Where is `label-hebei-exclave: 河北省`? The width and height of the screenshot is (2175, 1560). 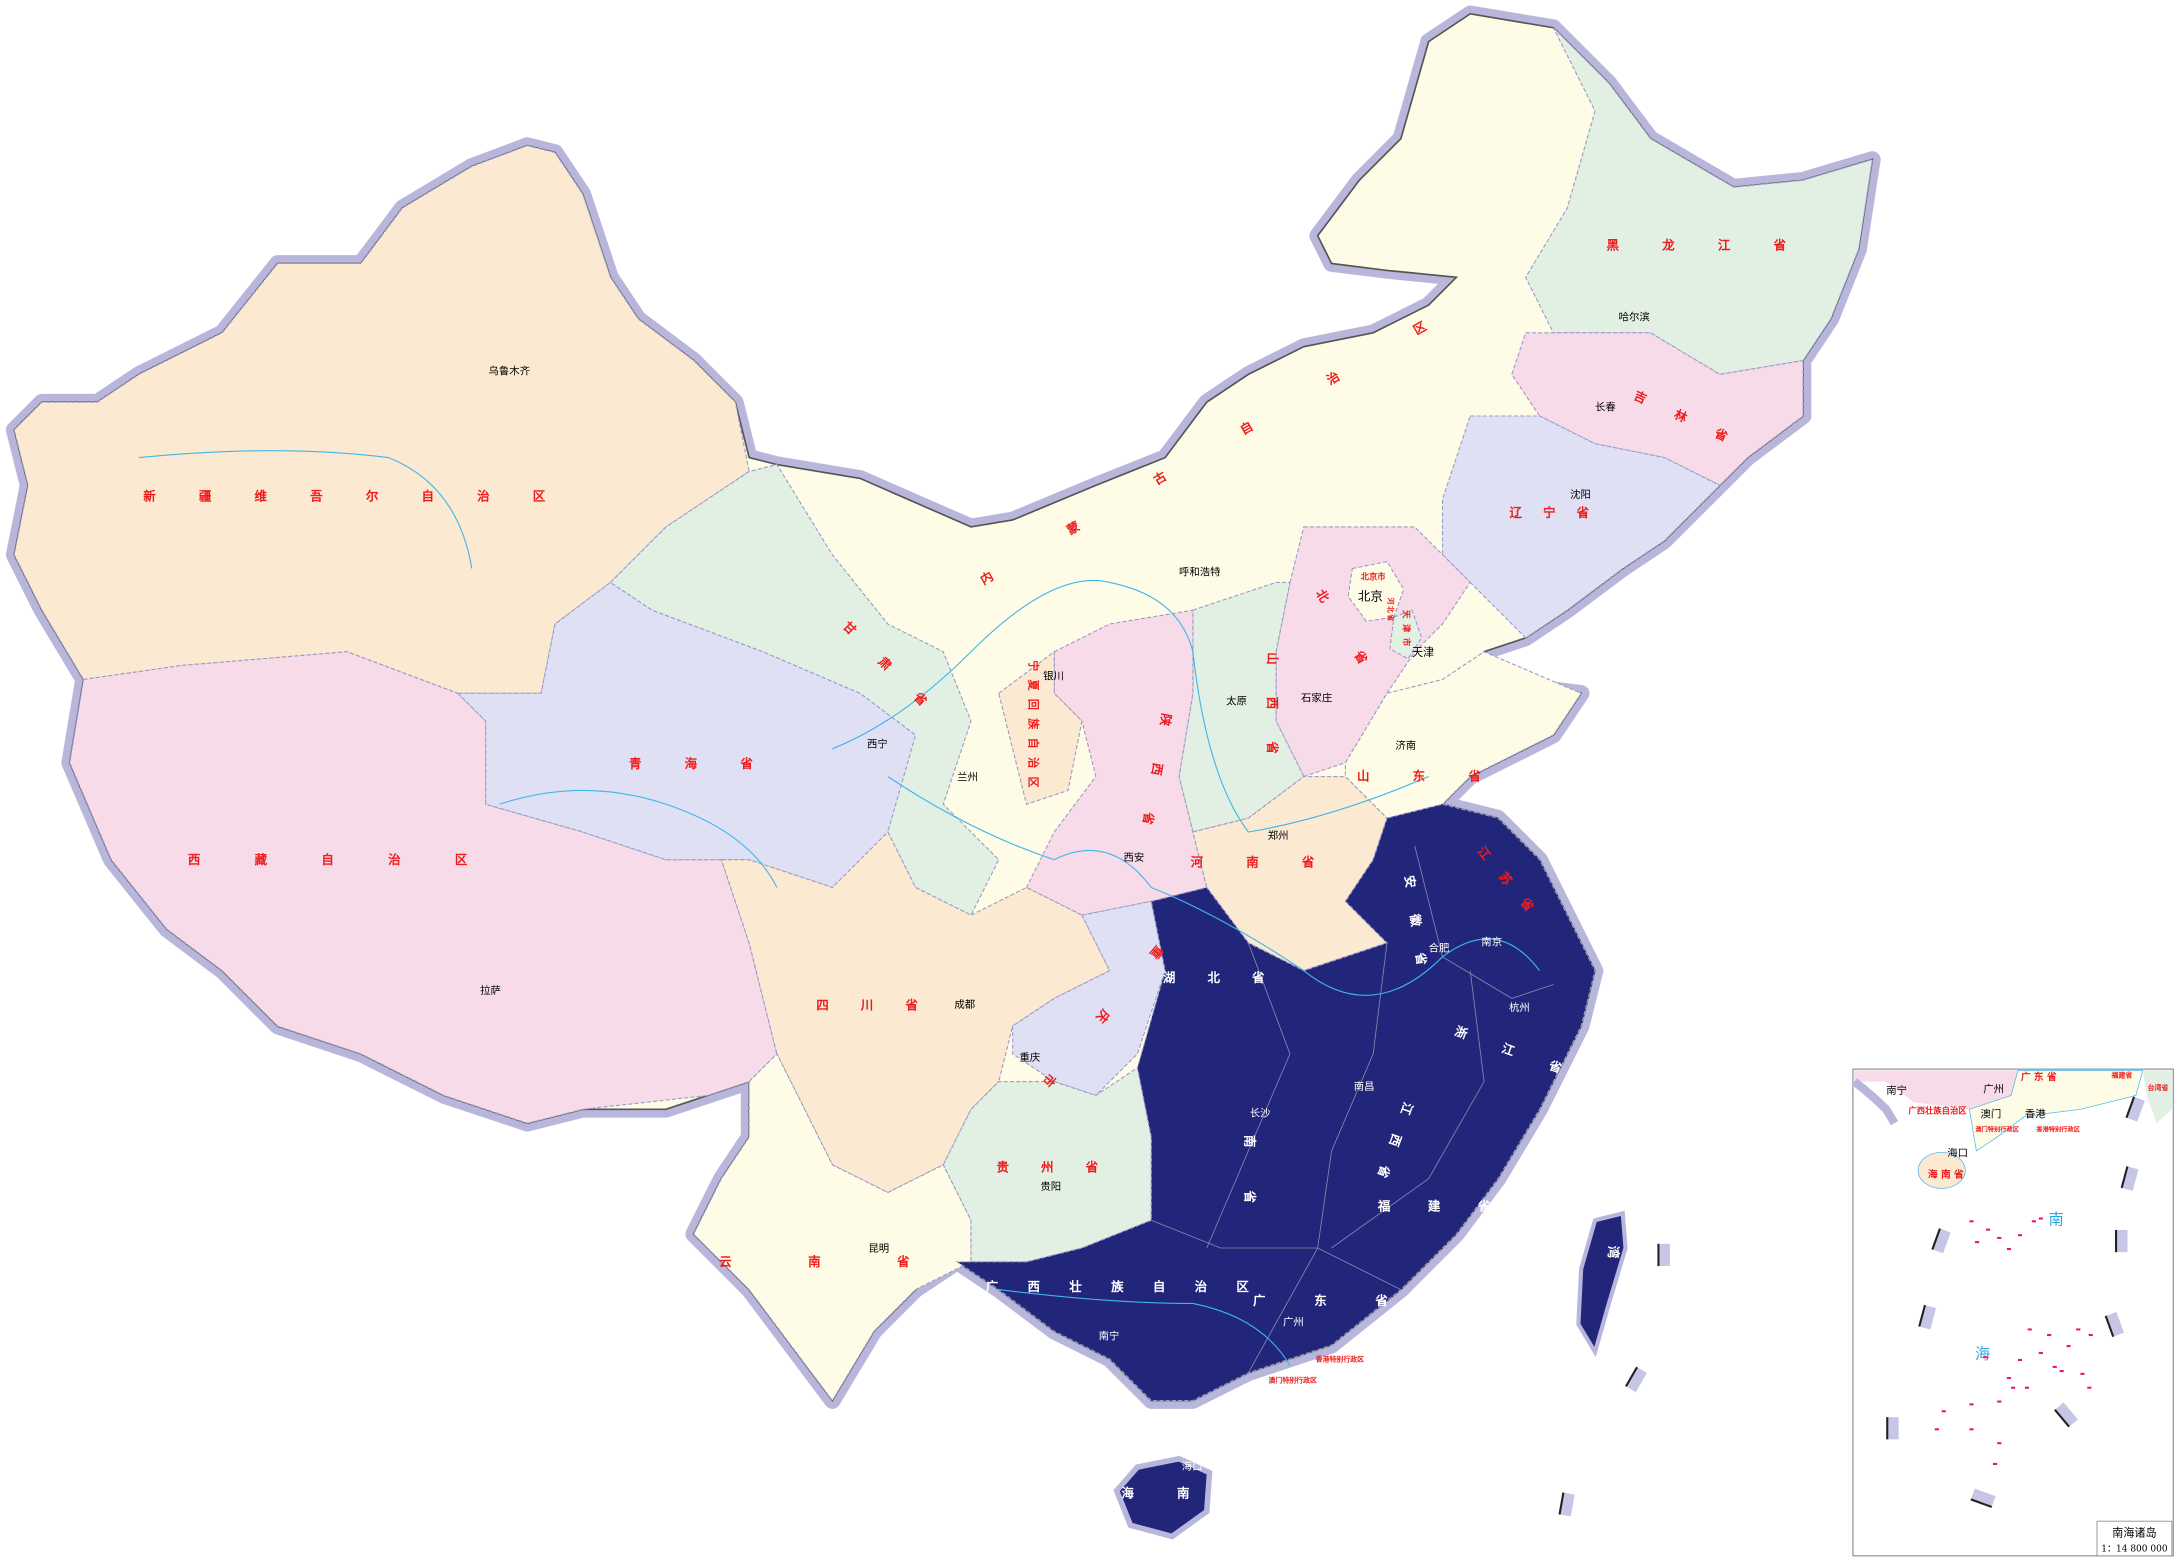
label-hebei-exclave: 河北省 is located at coordinates (1390, 610).